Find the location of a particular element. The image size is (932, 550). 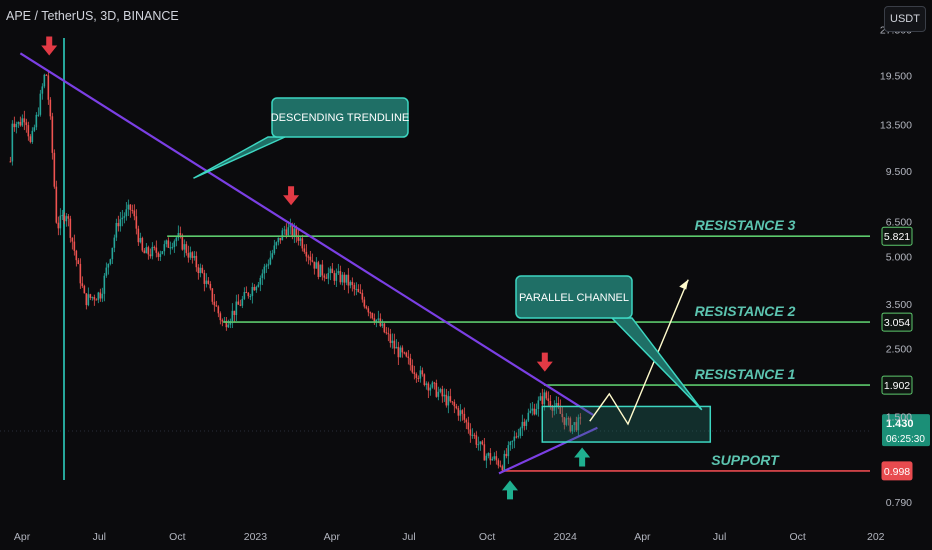

level-price-text: 3.054 is located at coordinates (897, 323).